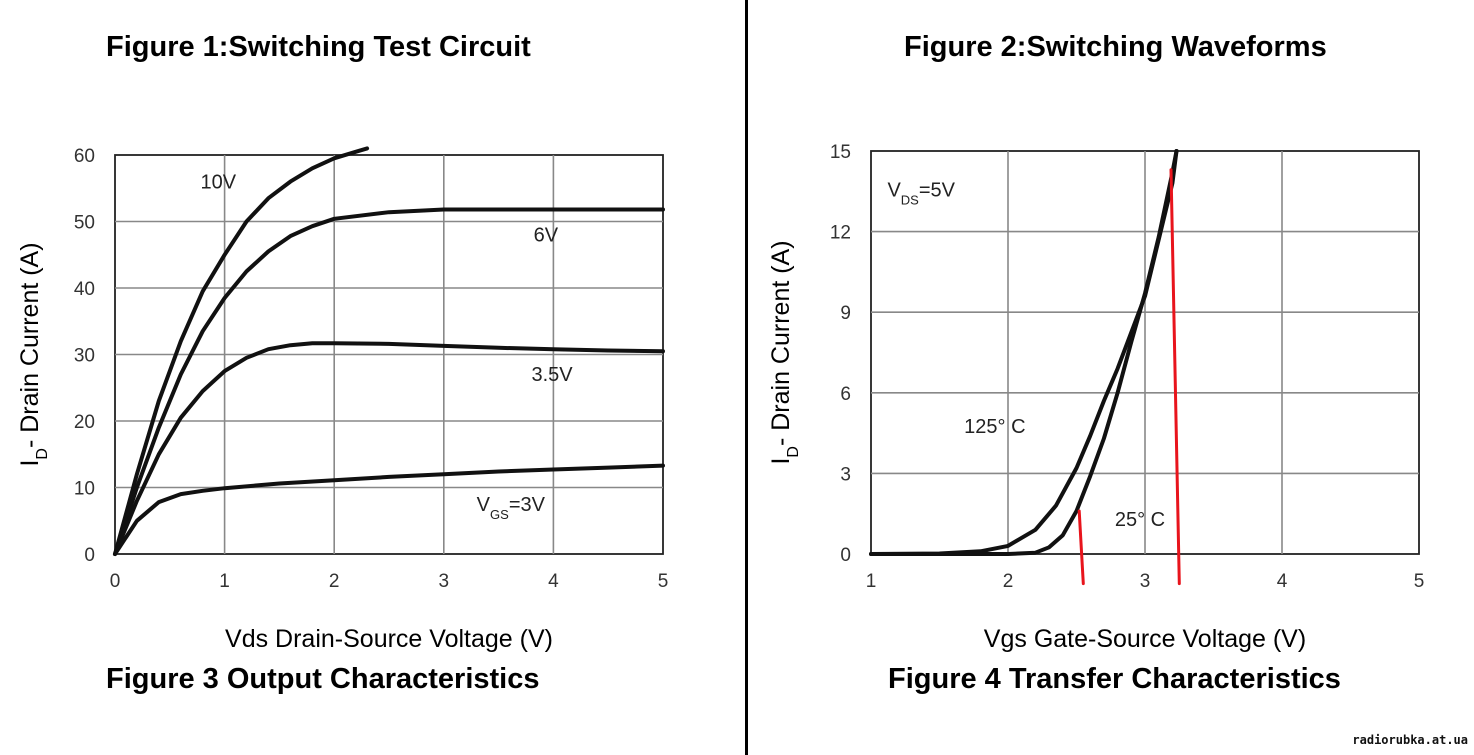 This screenshot has height=755, width=1474. Describe the element at coordinates (840, 233) in the screenshot. I see `y-tick-label: 12` at that location.